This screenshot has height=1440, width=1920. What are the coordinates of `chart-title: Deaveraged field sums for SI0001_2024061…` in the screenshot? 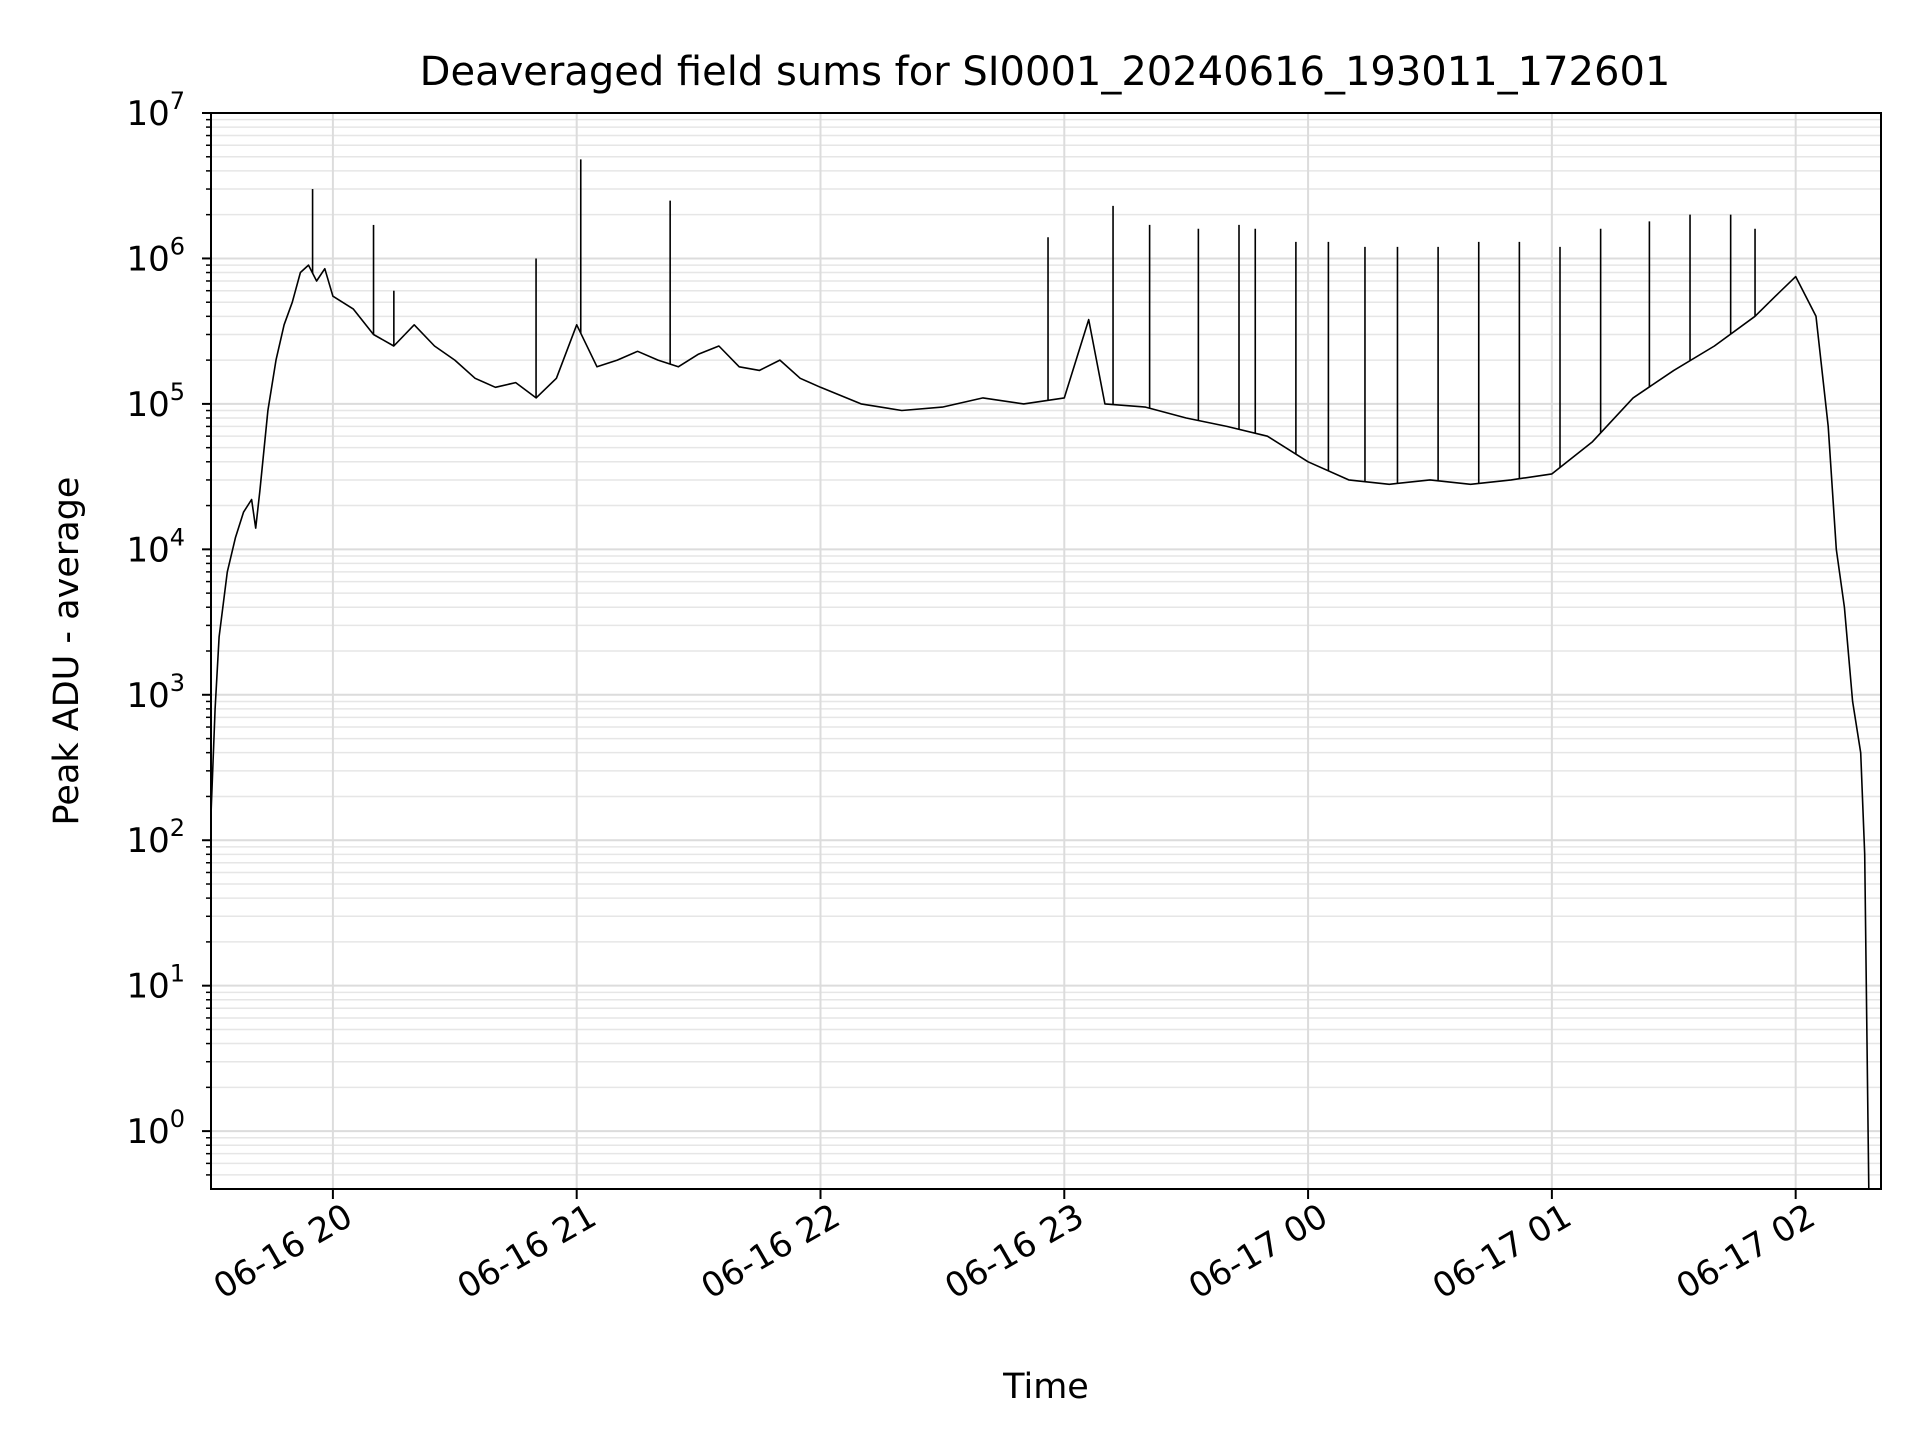 It's located at (1045, 72).